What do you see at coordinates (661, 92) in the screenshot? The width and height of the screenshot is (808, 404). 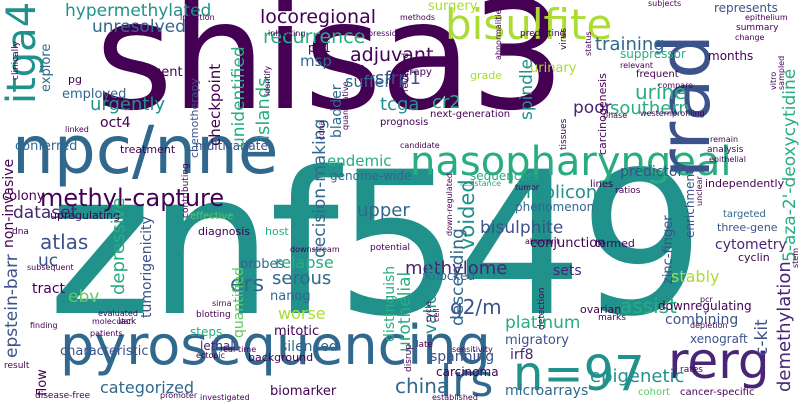 I see `word-urine: urine` at bounding box center [661, 92].